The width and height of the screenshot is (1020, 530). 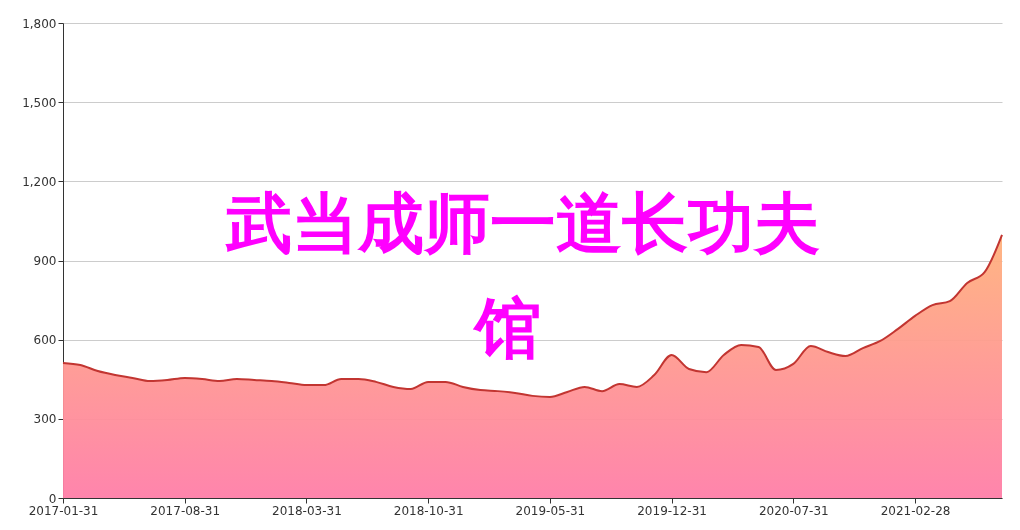 I want to click on x-tick-label: 2021-02-28, so click(x=915, y=510).